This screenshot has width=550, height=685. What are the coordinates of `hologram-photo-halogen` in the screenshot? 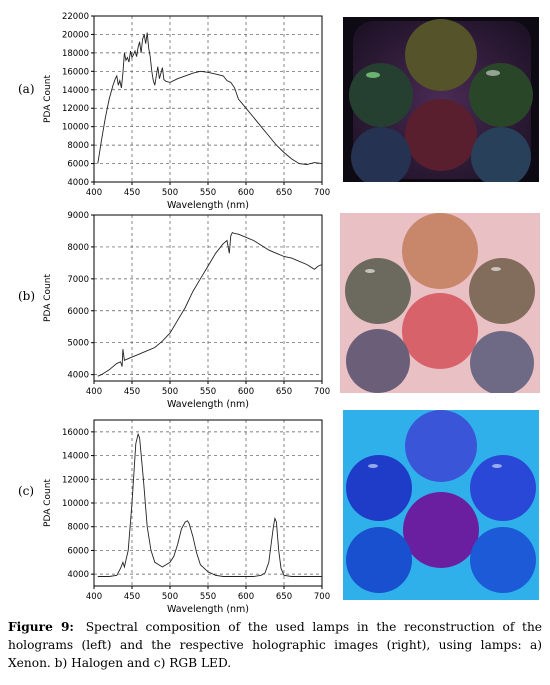 It's located at (440, 303).